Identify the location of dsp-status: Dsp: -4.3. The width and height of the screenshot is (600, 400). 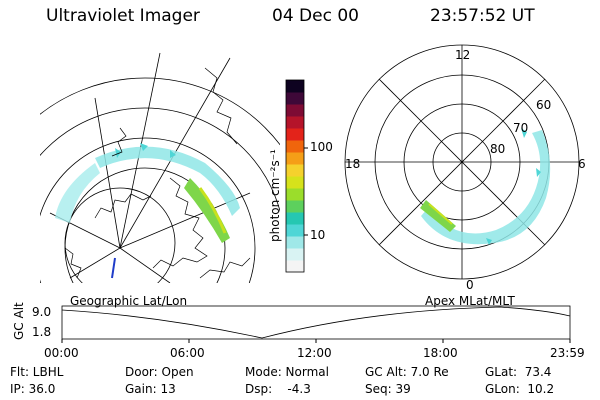
(278, 389).